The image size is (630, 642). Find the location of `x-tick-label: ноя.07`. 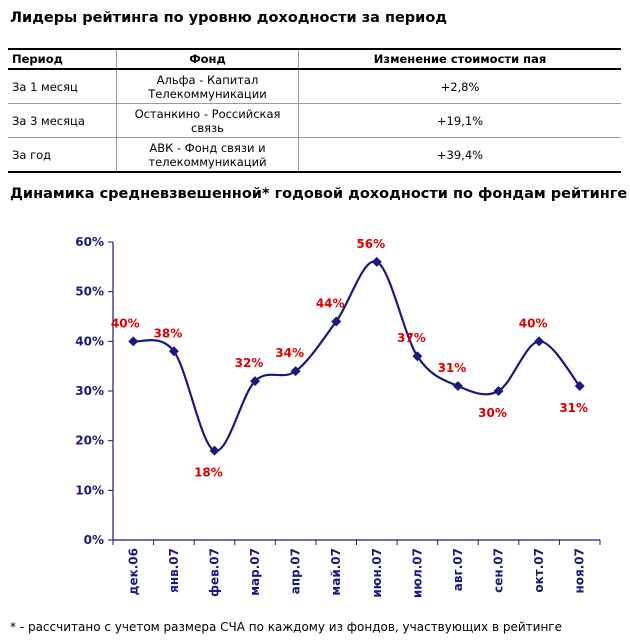

x-tick-label: ноя.07 is located at coordinates (580, 571).